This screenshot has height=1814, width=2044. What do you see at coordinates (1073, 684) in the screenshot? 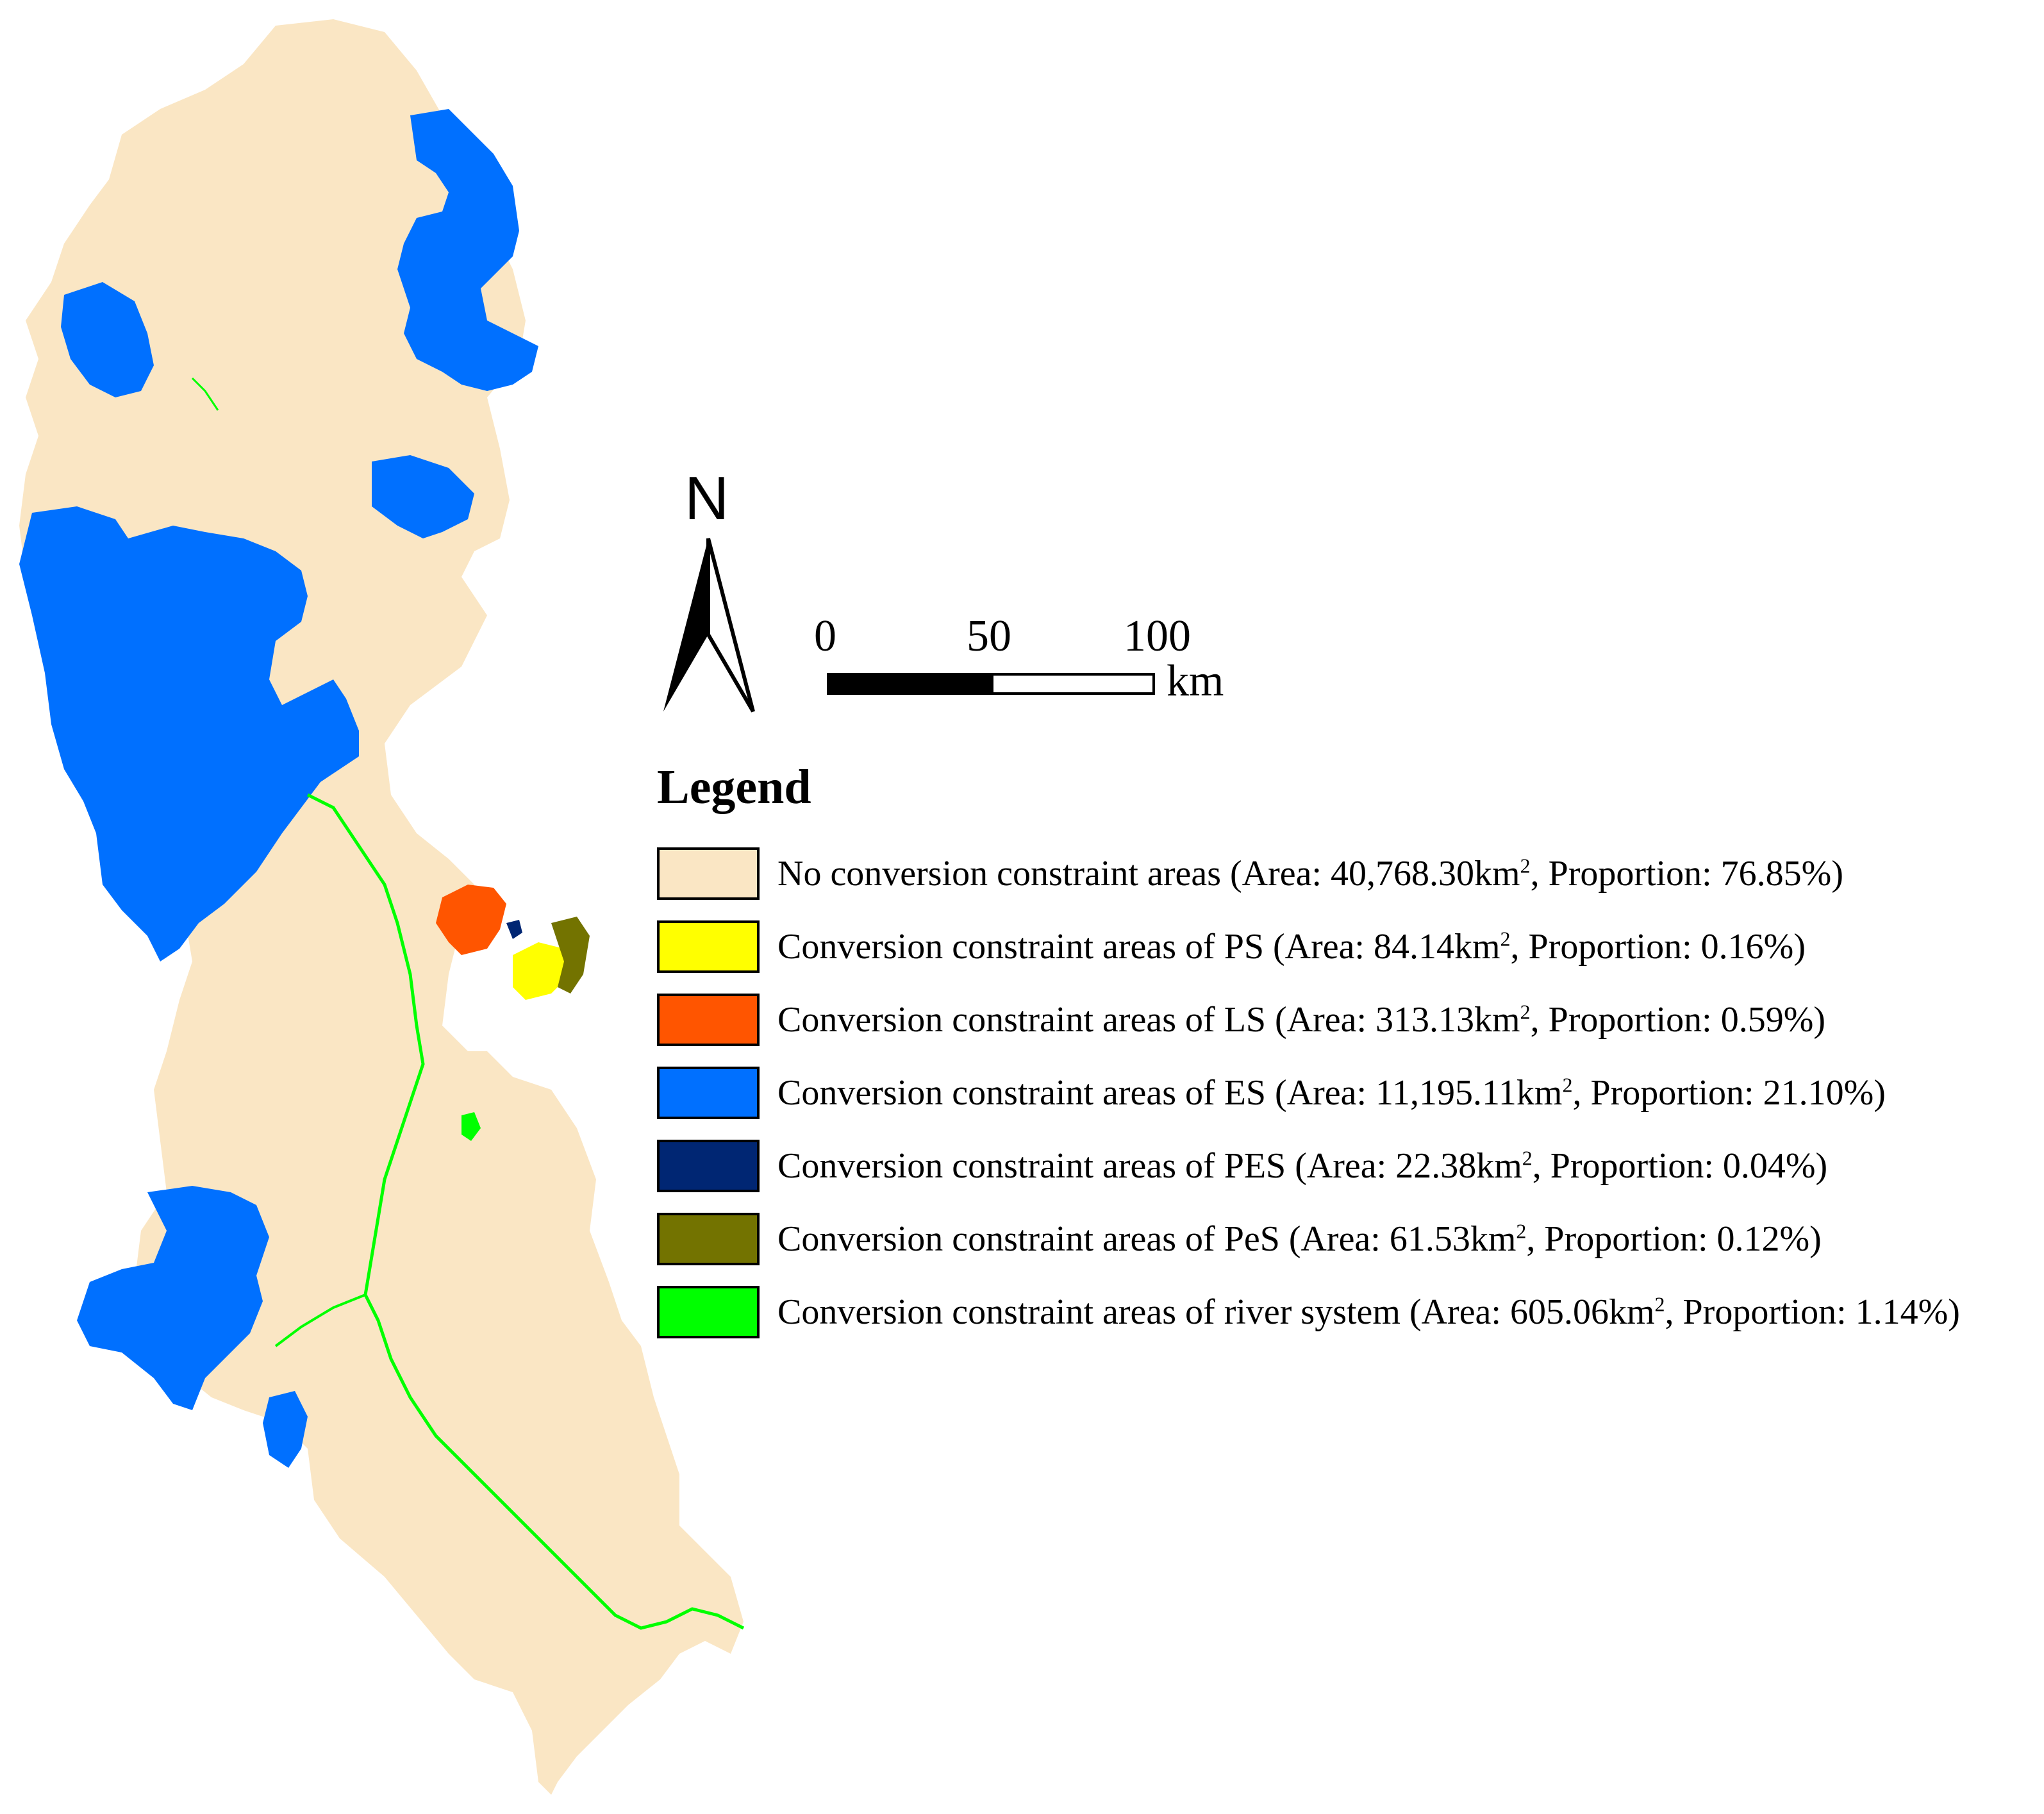
I see `scale-bar-white` at bounding box center [1073, 684].